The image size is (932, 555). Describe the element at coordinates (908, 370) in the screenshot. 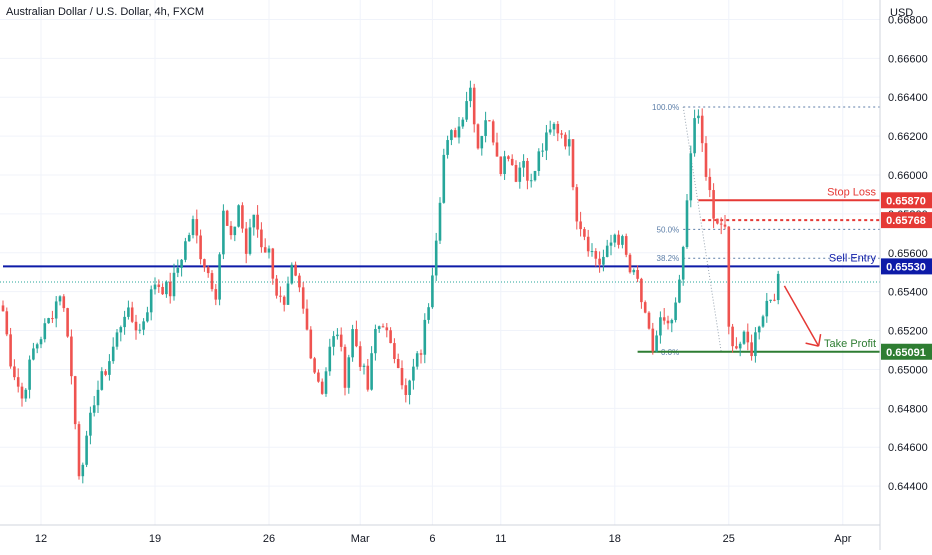

I see `price-tick-label: 0.65000` at that location.